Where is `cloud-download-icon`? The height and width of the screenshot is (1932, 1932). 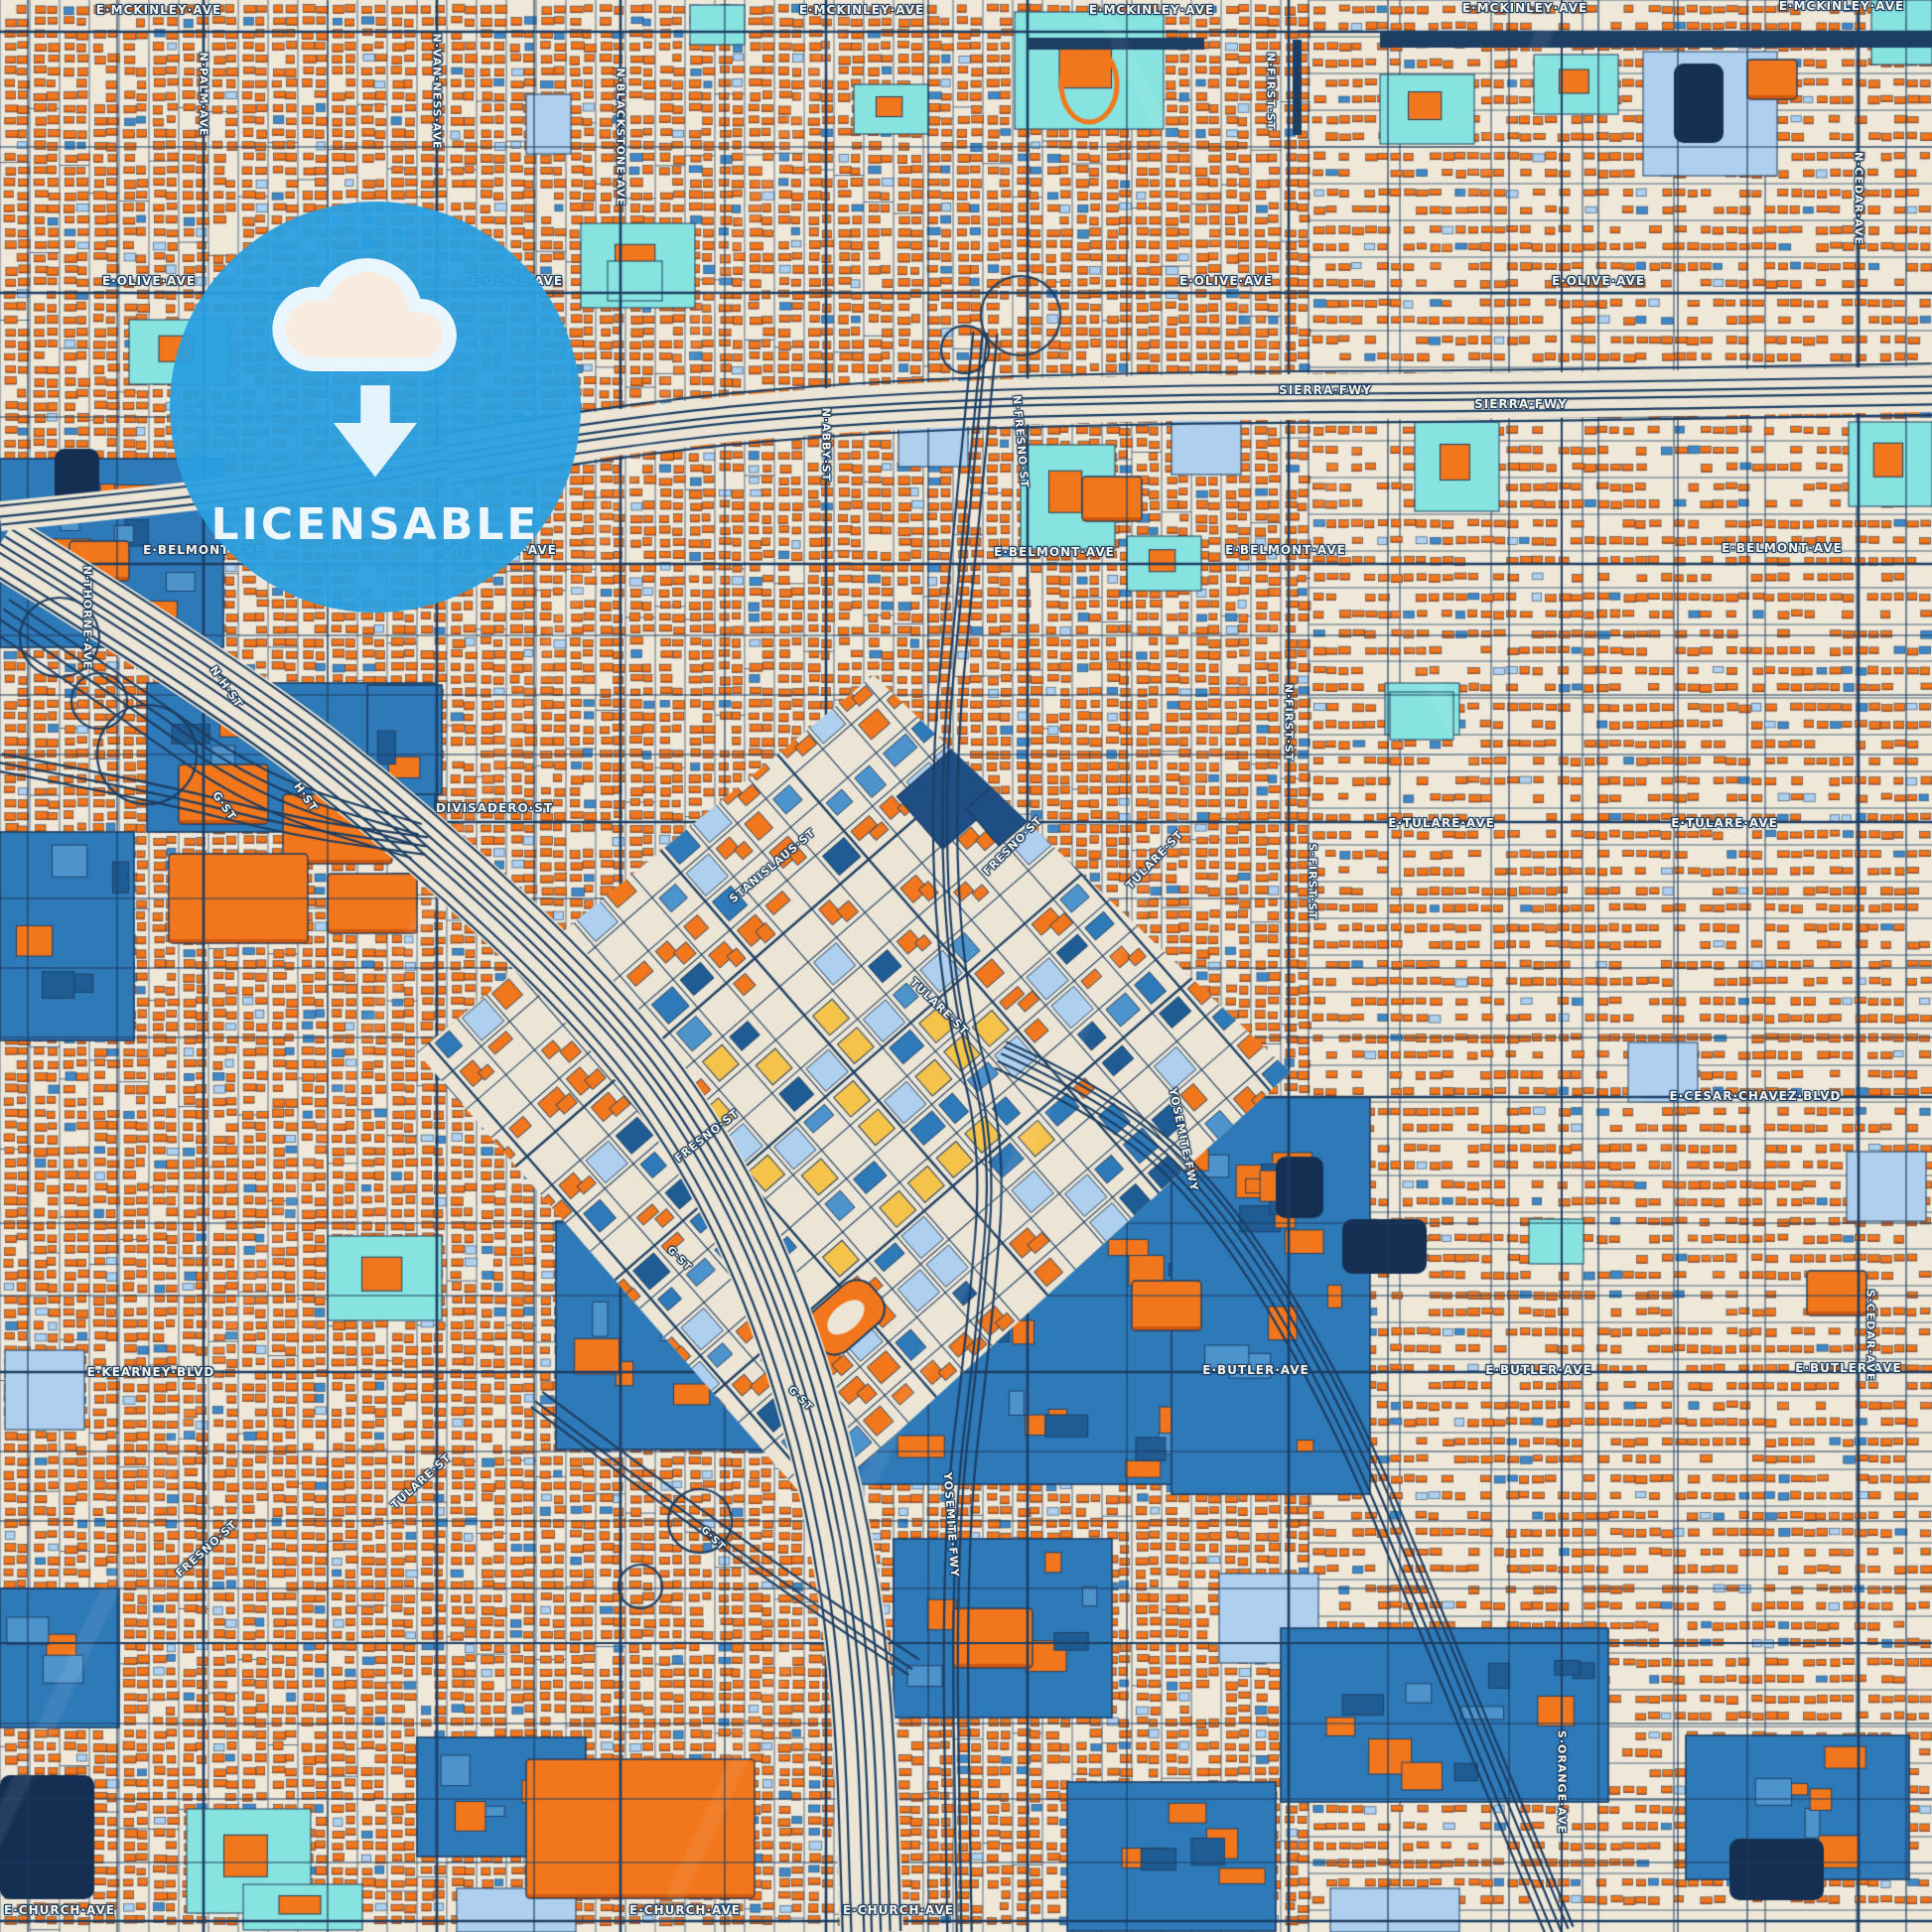 cloud-download-icon is located at coordinates (365, 368).